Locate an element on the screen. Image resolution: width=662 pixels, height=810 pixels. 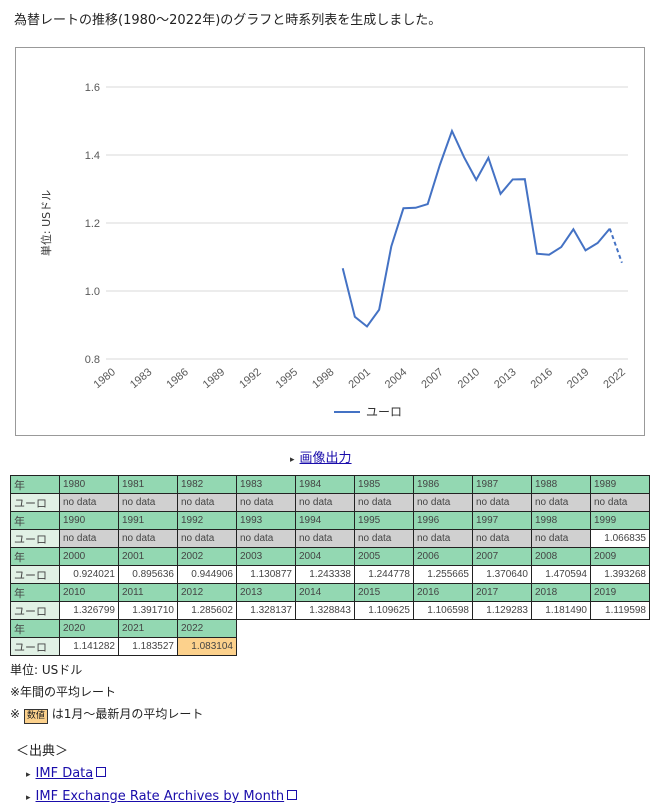
rate-cell: 1.391710 is located at coordinates (148, 610).